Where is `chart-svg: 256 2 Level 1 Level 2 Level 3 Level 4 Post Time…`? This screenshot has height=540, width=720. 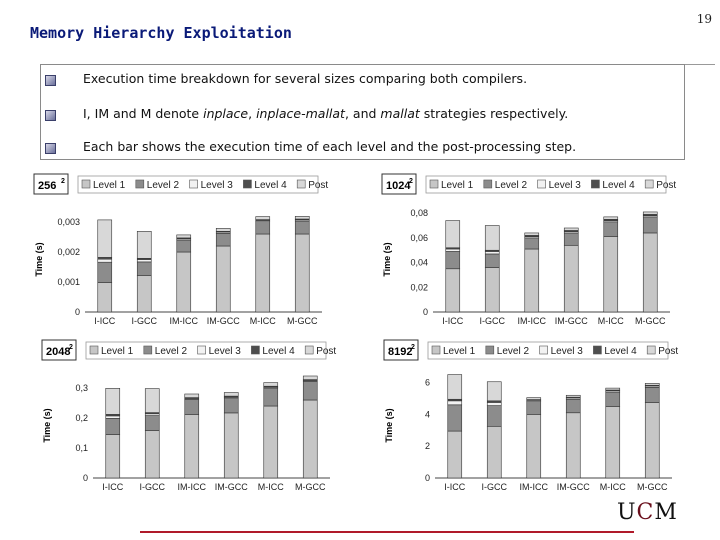
chart-svg: 256 2 Level 1 Level 2 Level 3 Level 4 Post Time… is located at coordinates (180, 249).